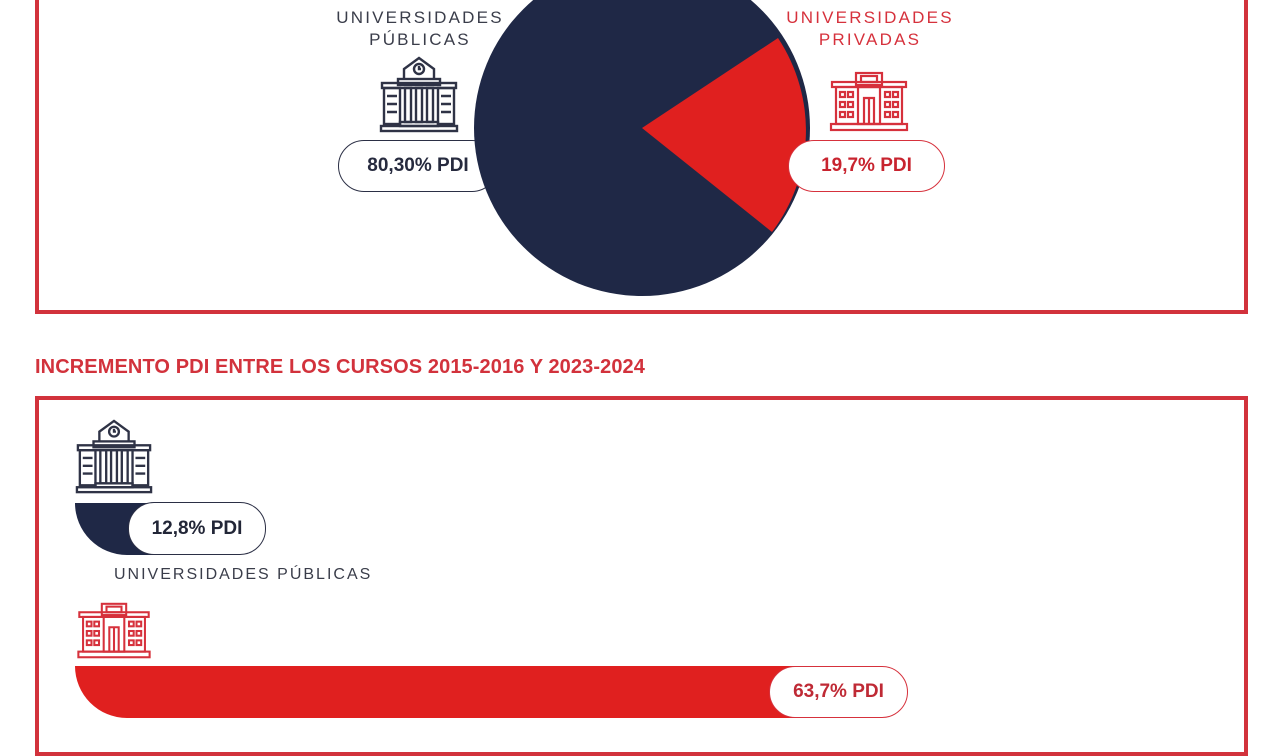 This screenshot has width=1280, height=756. What do you see at coordinates (838, 692) in the screenshot?
I see `private-increment-badge: 63,7% PDI` at bounding box center [838, 692].